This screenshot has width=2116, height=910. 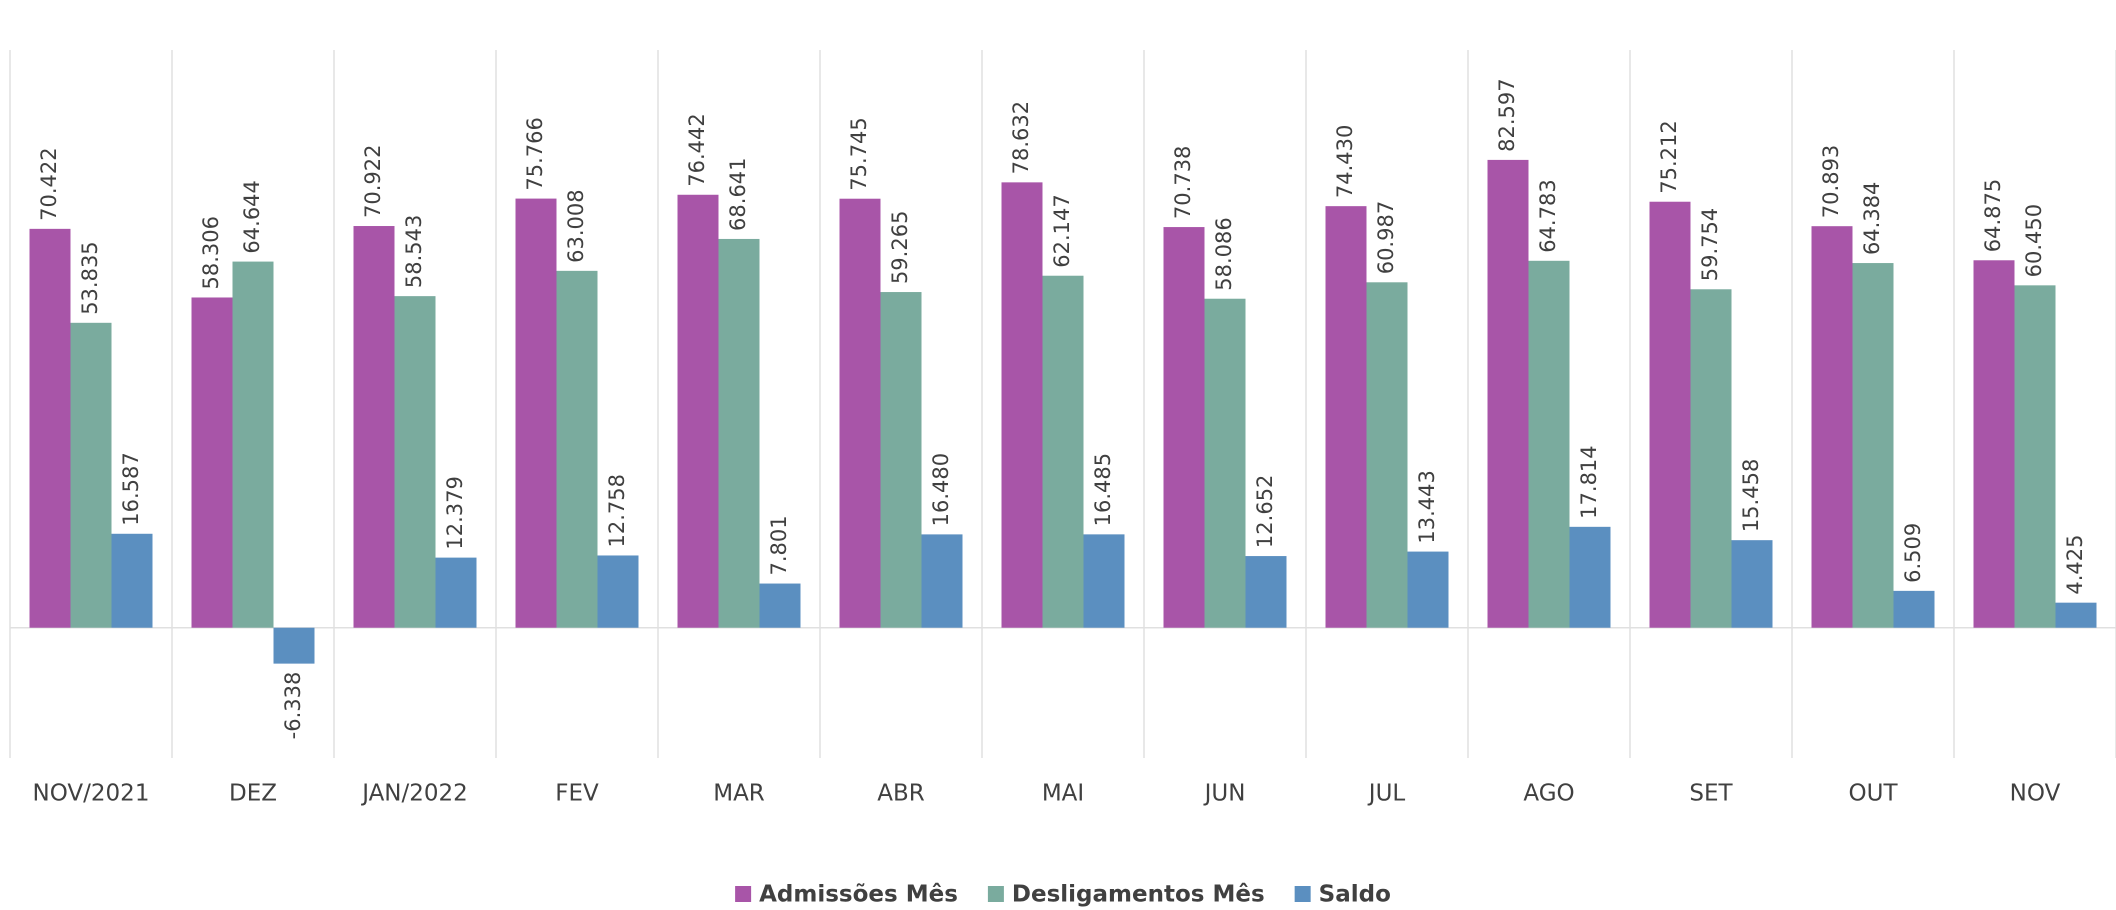 I want to click on x-tick-label: FEV, so click(x=577, y=794).